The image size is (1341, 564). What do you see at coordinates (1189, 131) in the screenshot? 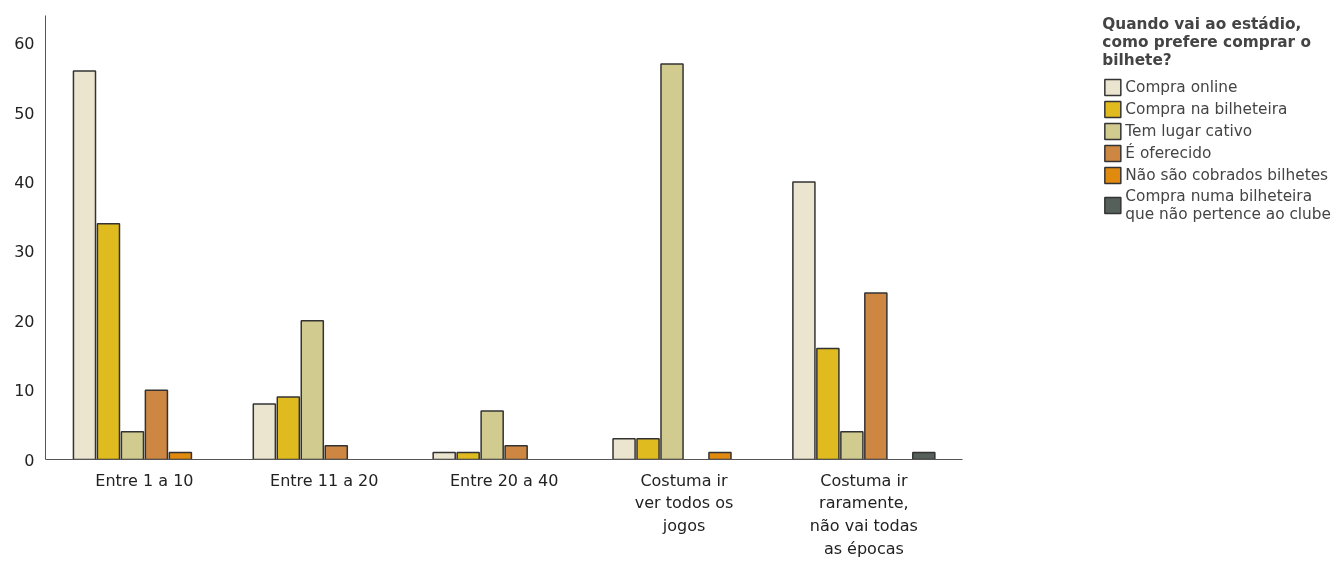
I see `legend-label: Tem lugar cativo` at bounding box center [1189, 131].